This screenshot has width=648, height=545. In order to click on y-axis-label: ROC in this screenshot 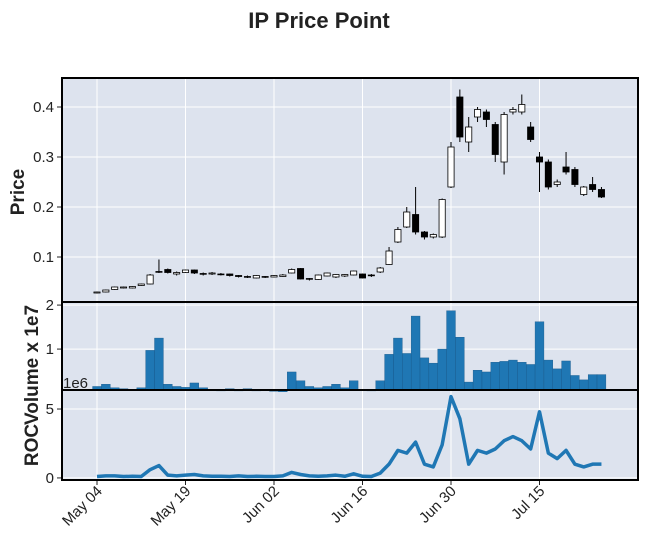, I will do `click(32, 445)`.